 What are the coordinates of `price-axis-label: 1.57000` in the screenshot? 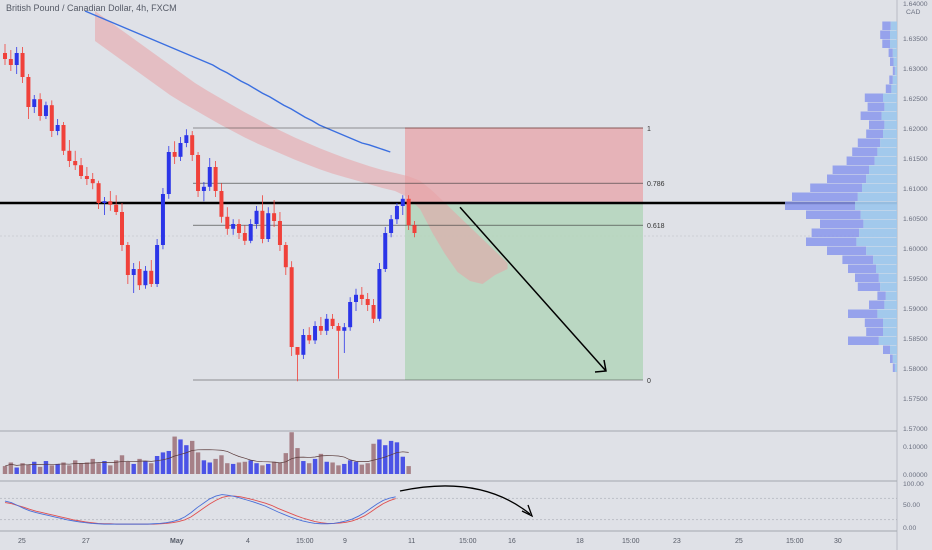 It's located at (915, 429).